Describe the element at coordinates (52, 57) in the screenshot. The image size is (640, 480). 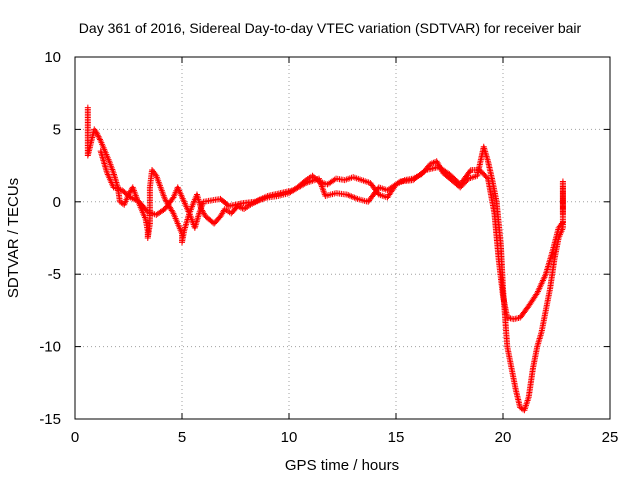
I see `y-tick-label: 10` at that location.